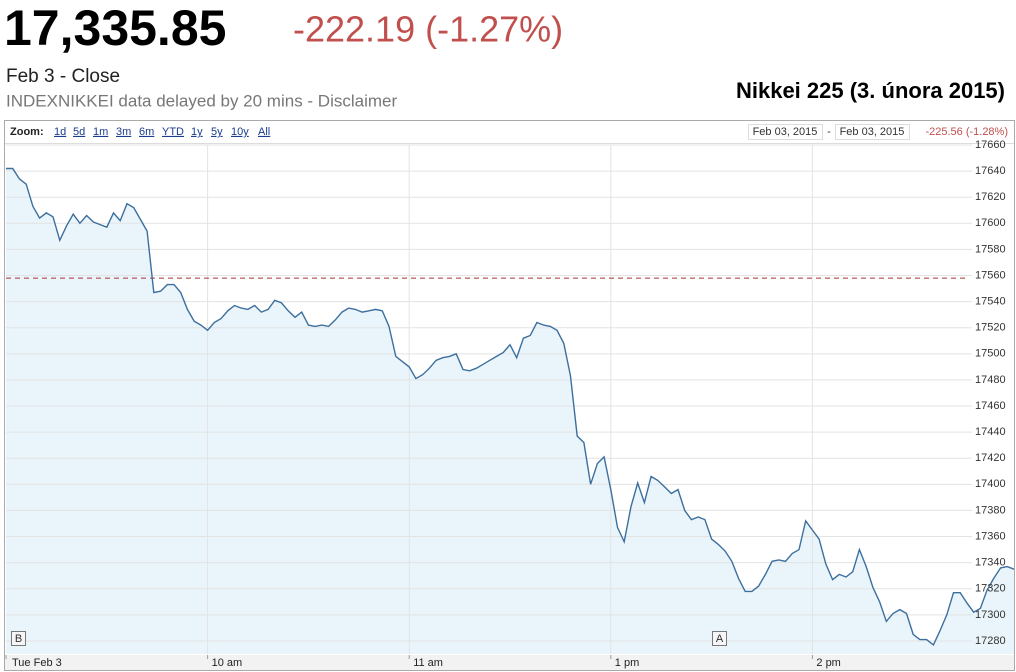  What do you see at coordinates (990, 458) in the screenshot?
I see `y-tick-label: 17420` at bounding box center [990, 458].